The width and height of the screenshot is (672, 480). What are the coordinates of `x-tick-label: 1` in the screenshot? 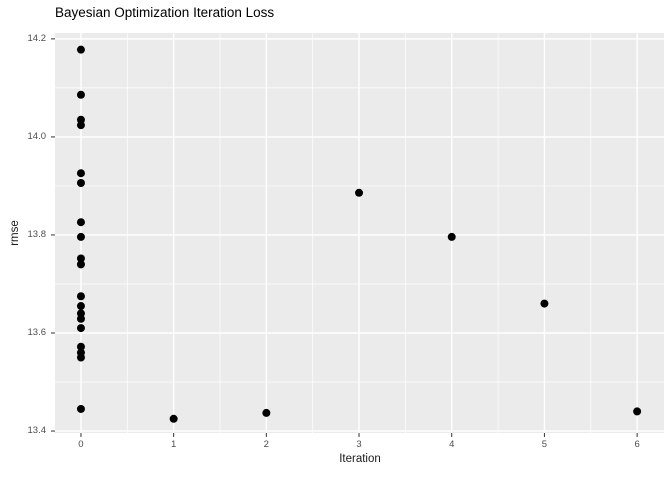 It's located at (173, 444).